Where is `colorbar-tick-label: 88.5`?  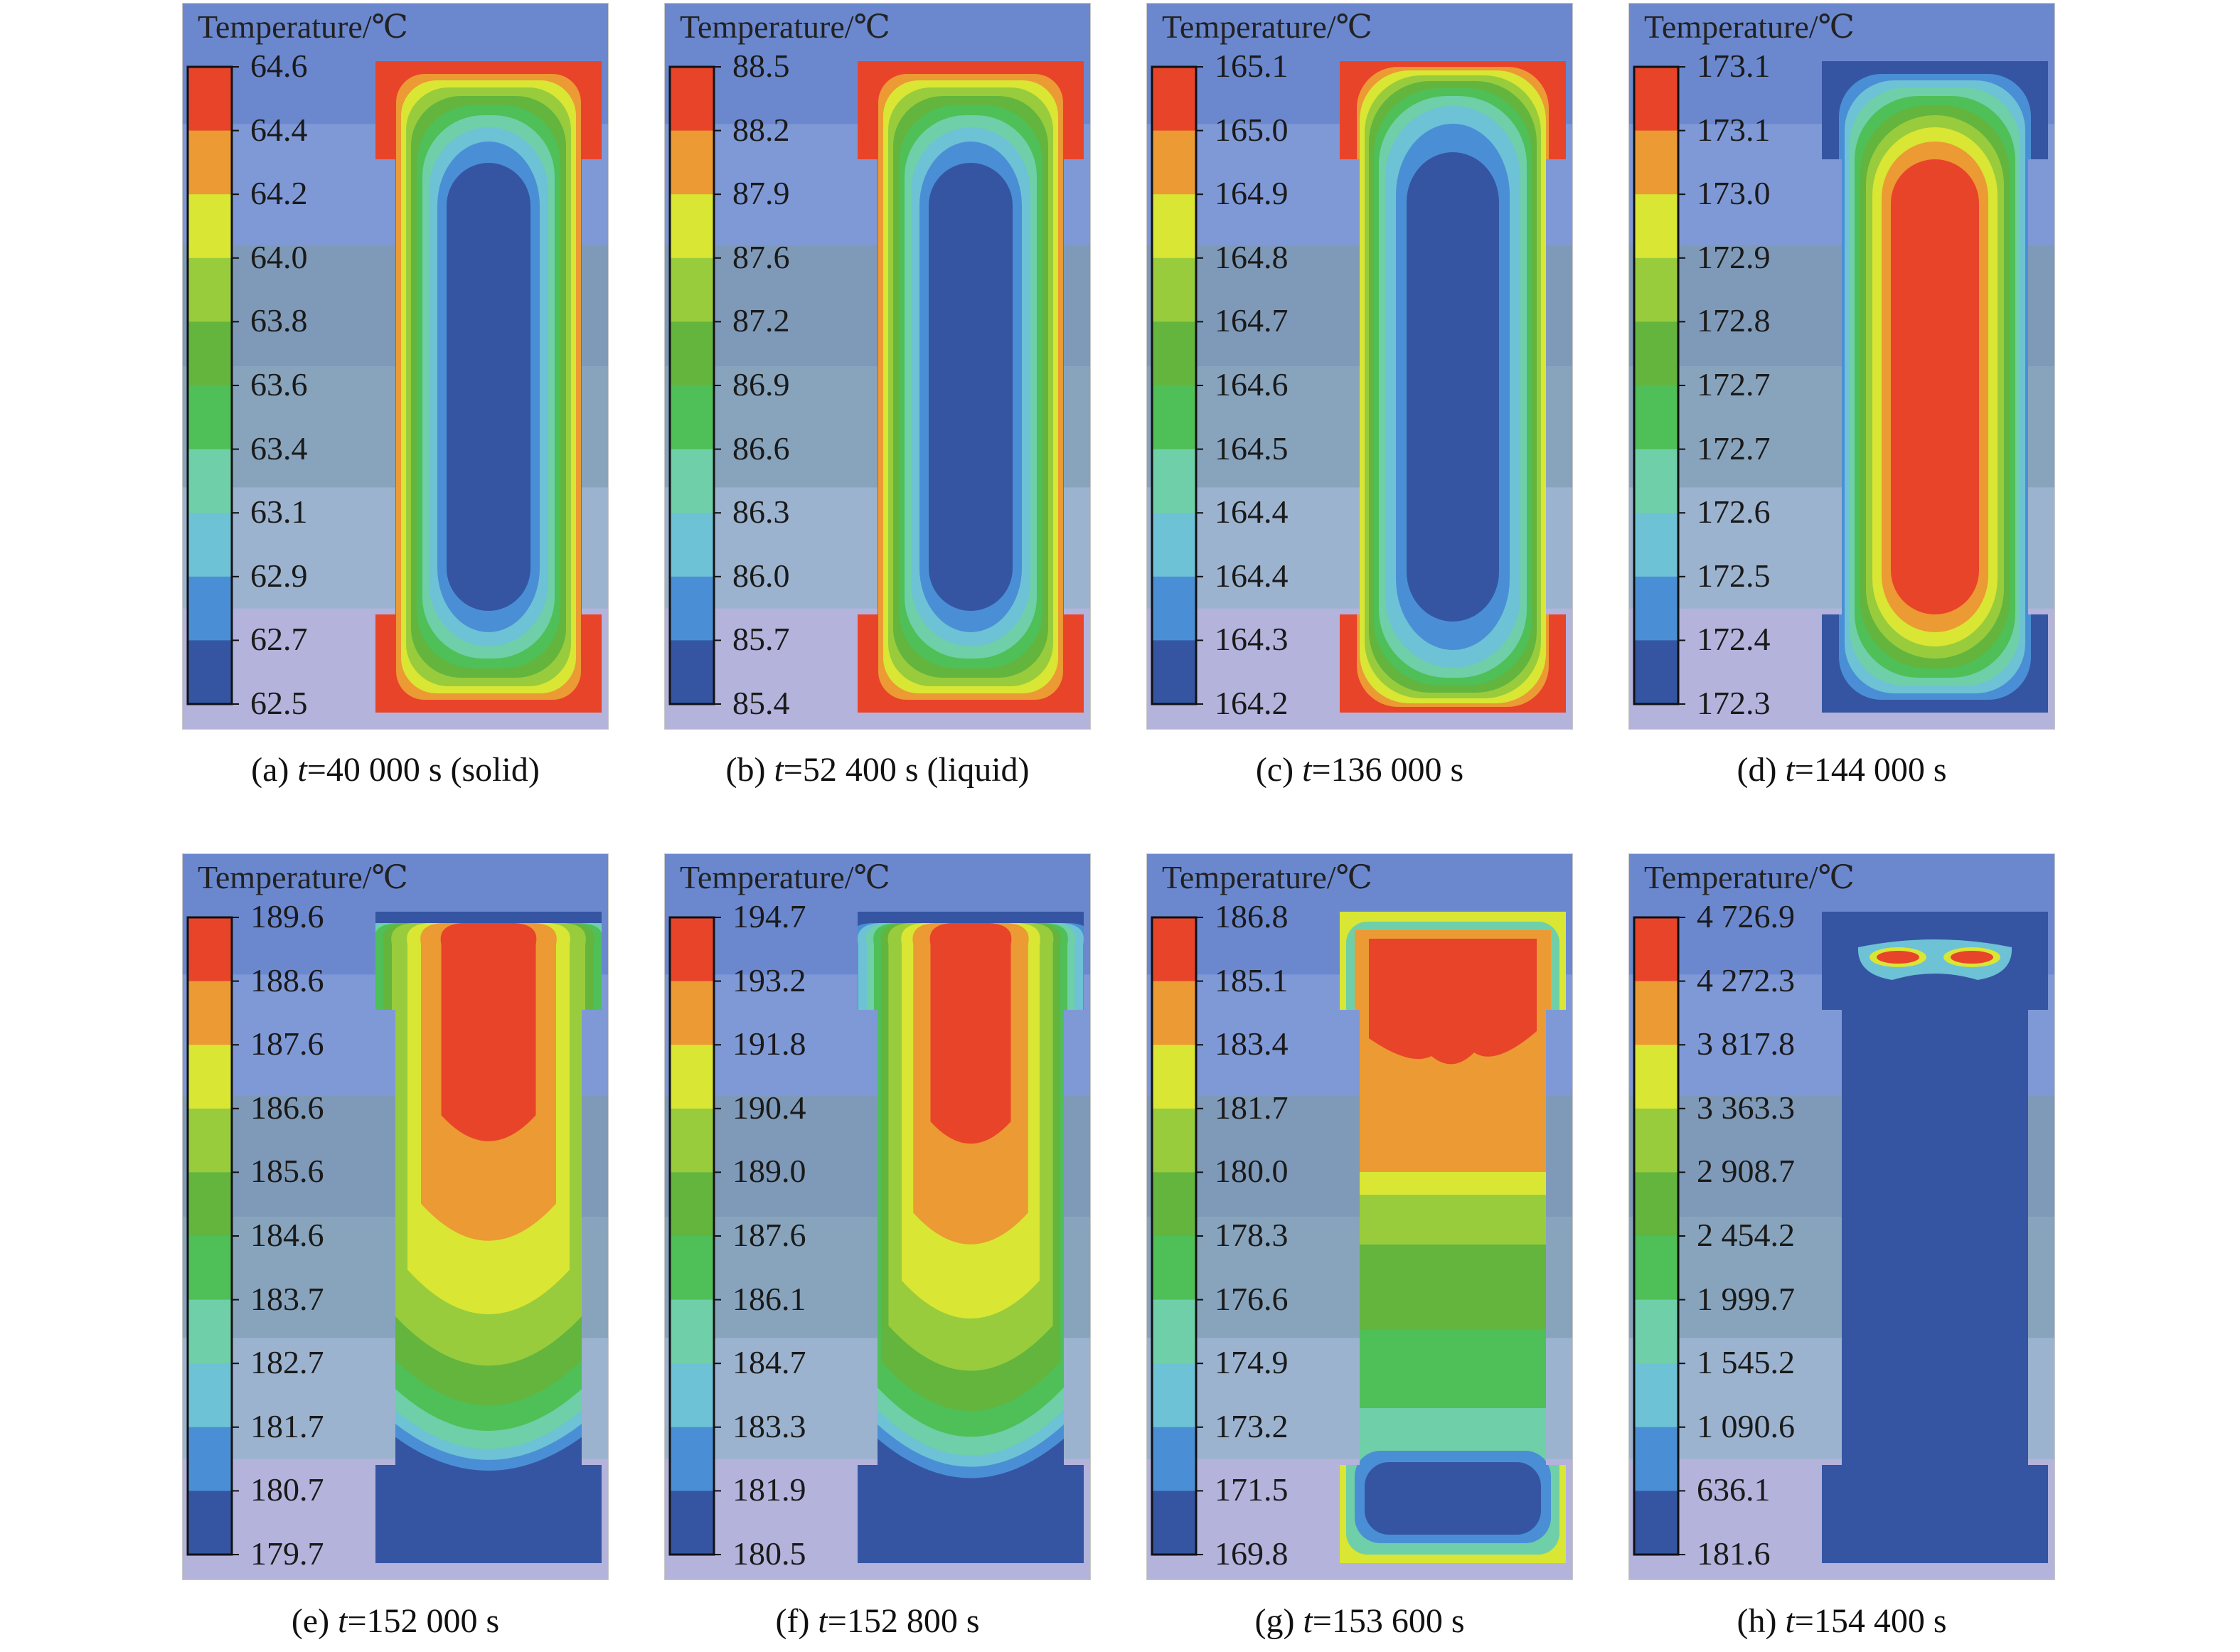
colorbar-tick-label: 88.5 is located at coordinates (761, 66).